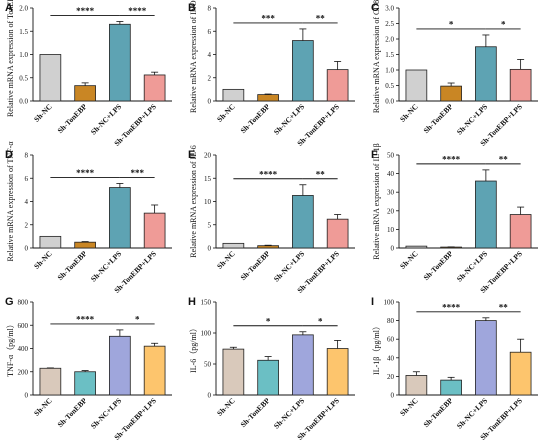  What do you see at coordinates (451, 24) in the screenshot?
I see `significance-label: *` at bounding box center [451, 24].